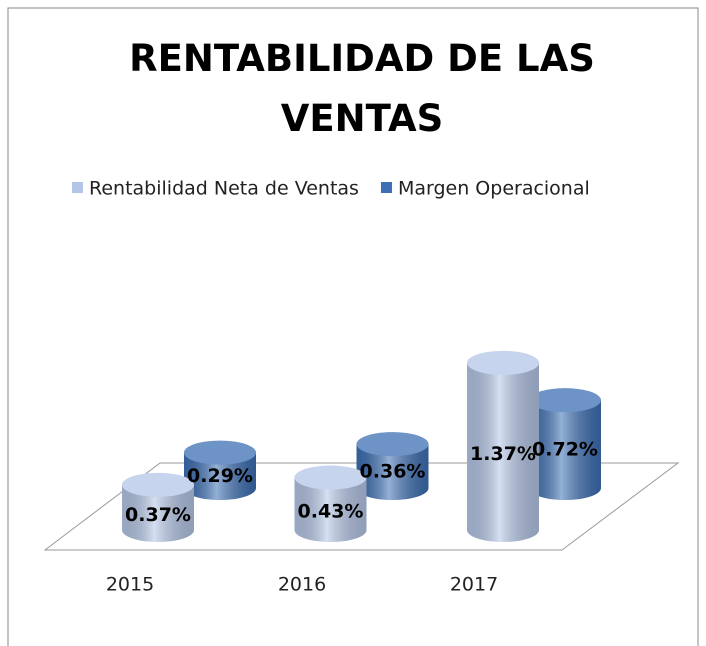  What do you see at coordinates (302, 585) in the screenshot?
I see `x-tick-label: 2016` at bounding box center [302, 585].